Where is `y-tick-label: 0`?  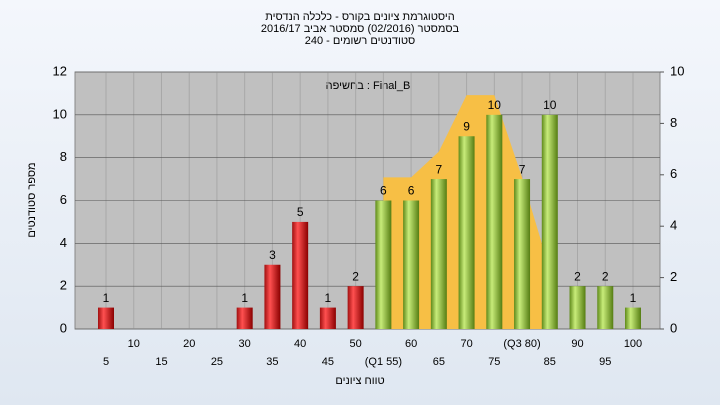
y-tick-label: 0 is located at coordinates (63, 327).